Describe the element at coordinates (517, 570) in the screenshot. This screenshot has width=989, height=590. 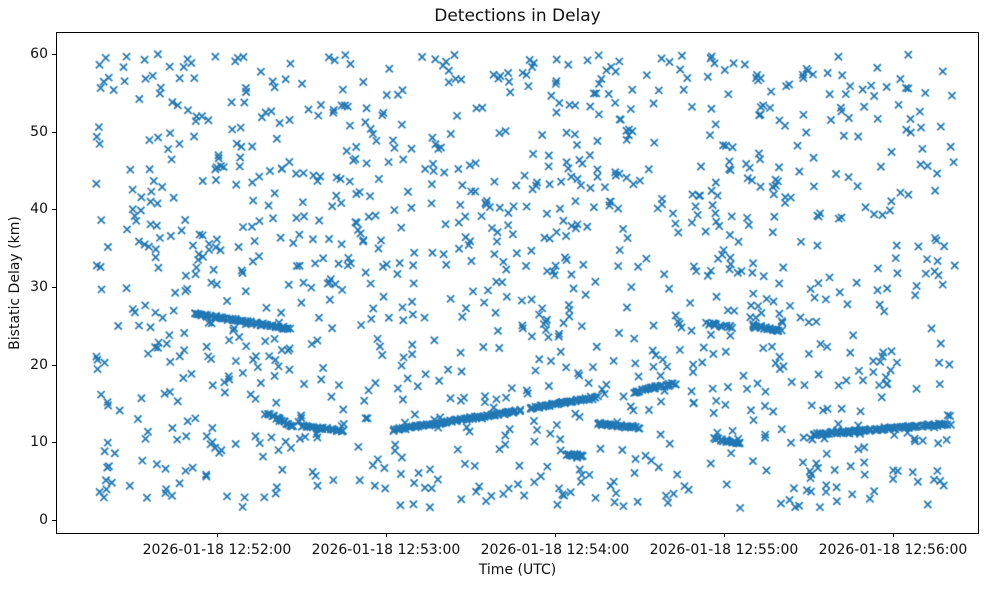
I see `x-axis-label: Time (UTC)` at that location.